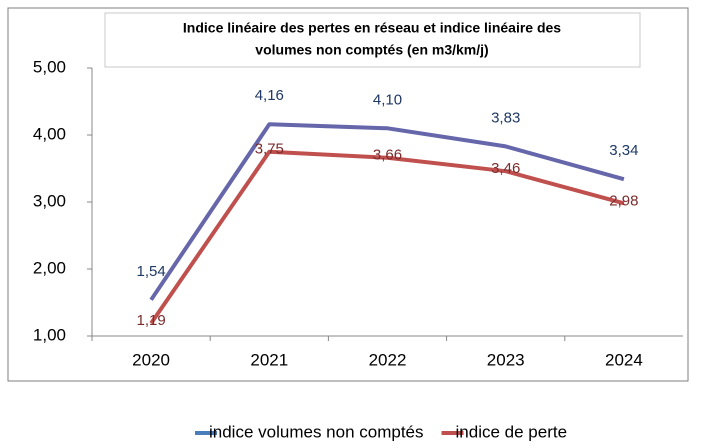  Describe the element at coordinates (505, 168) in the screenshot. I see `data-label: 3,46` at that location.